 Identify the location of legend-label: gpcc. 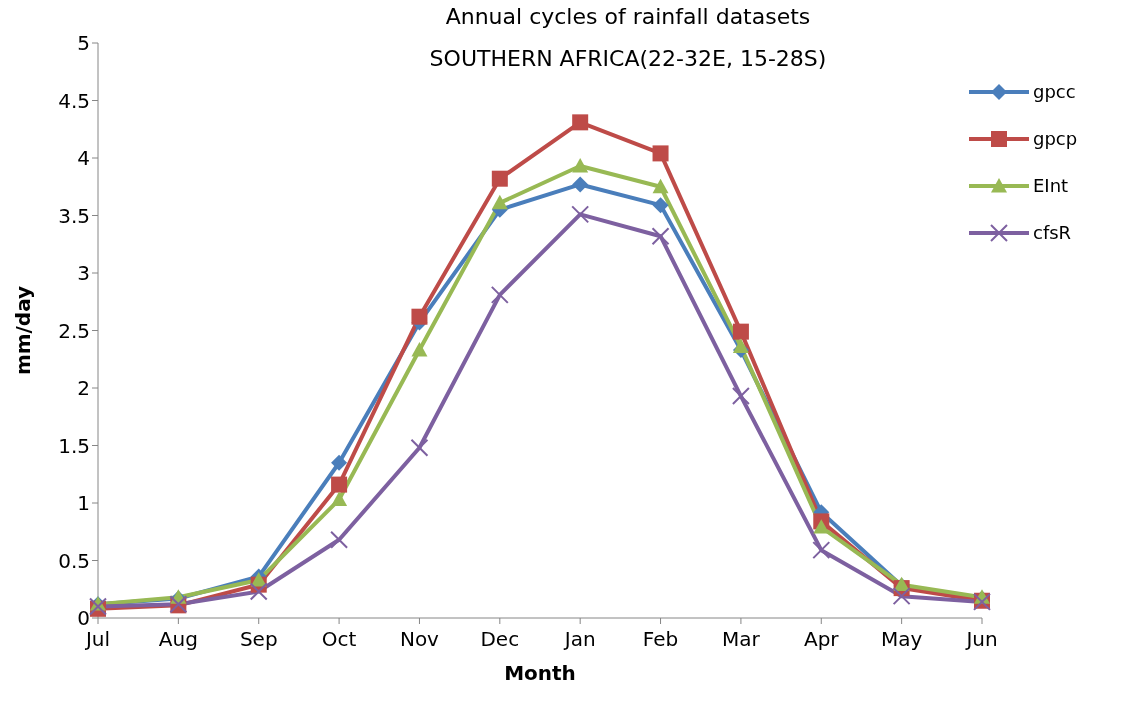
(1054, 91).